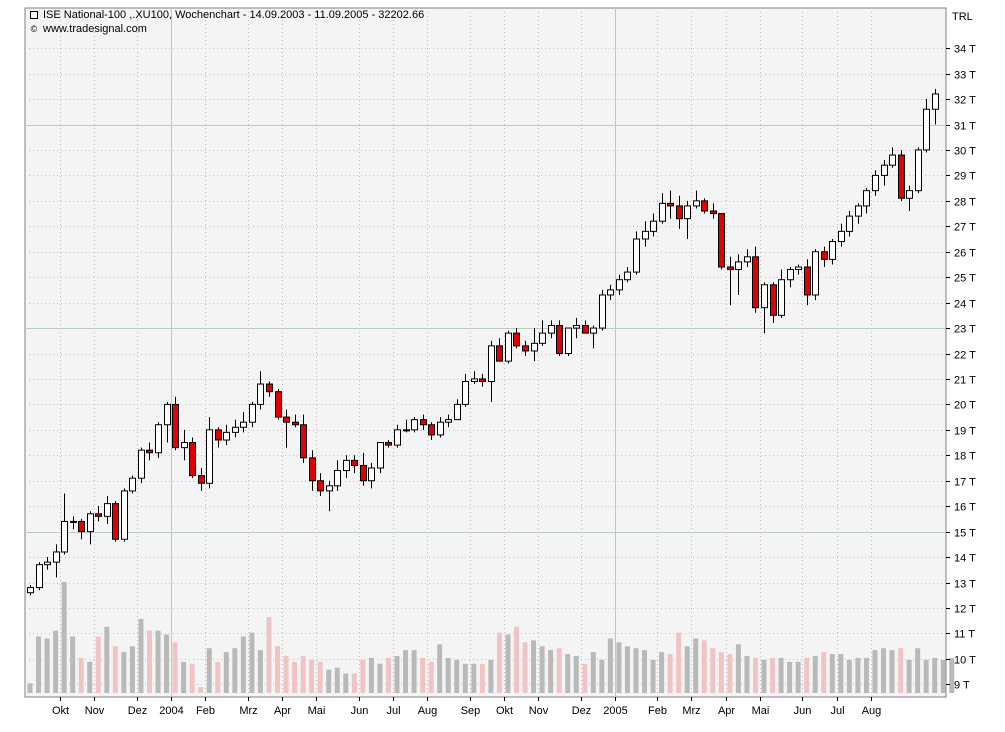  I want to click on y-tick-label: 31 T, so click(965, 127).